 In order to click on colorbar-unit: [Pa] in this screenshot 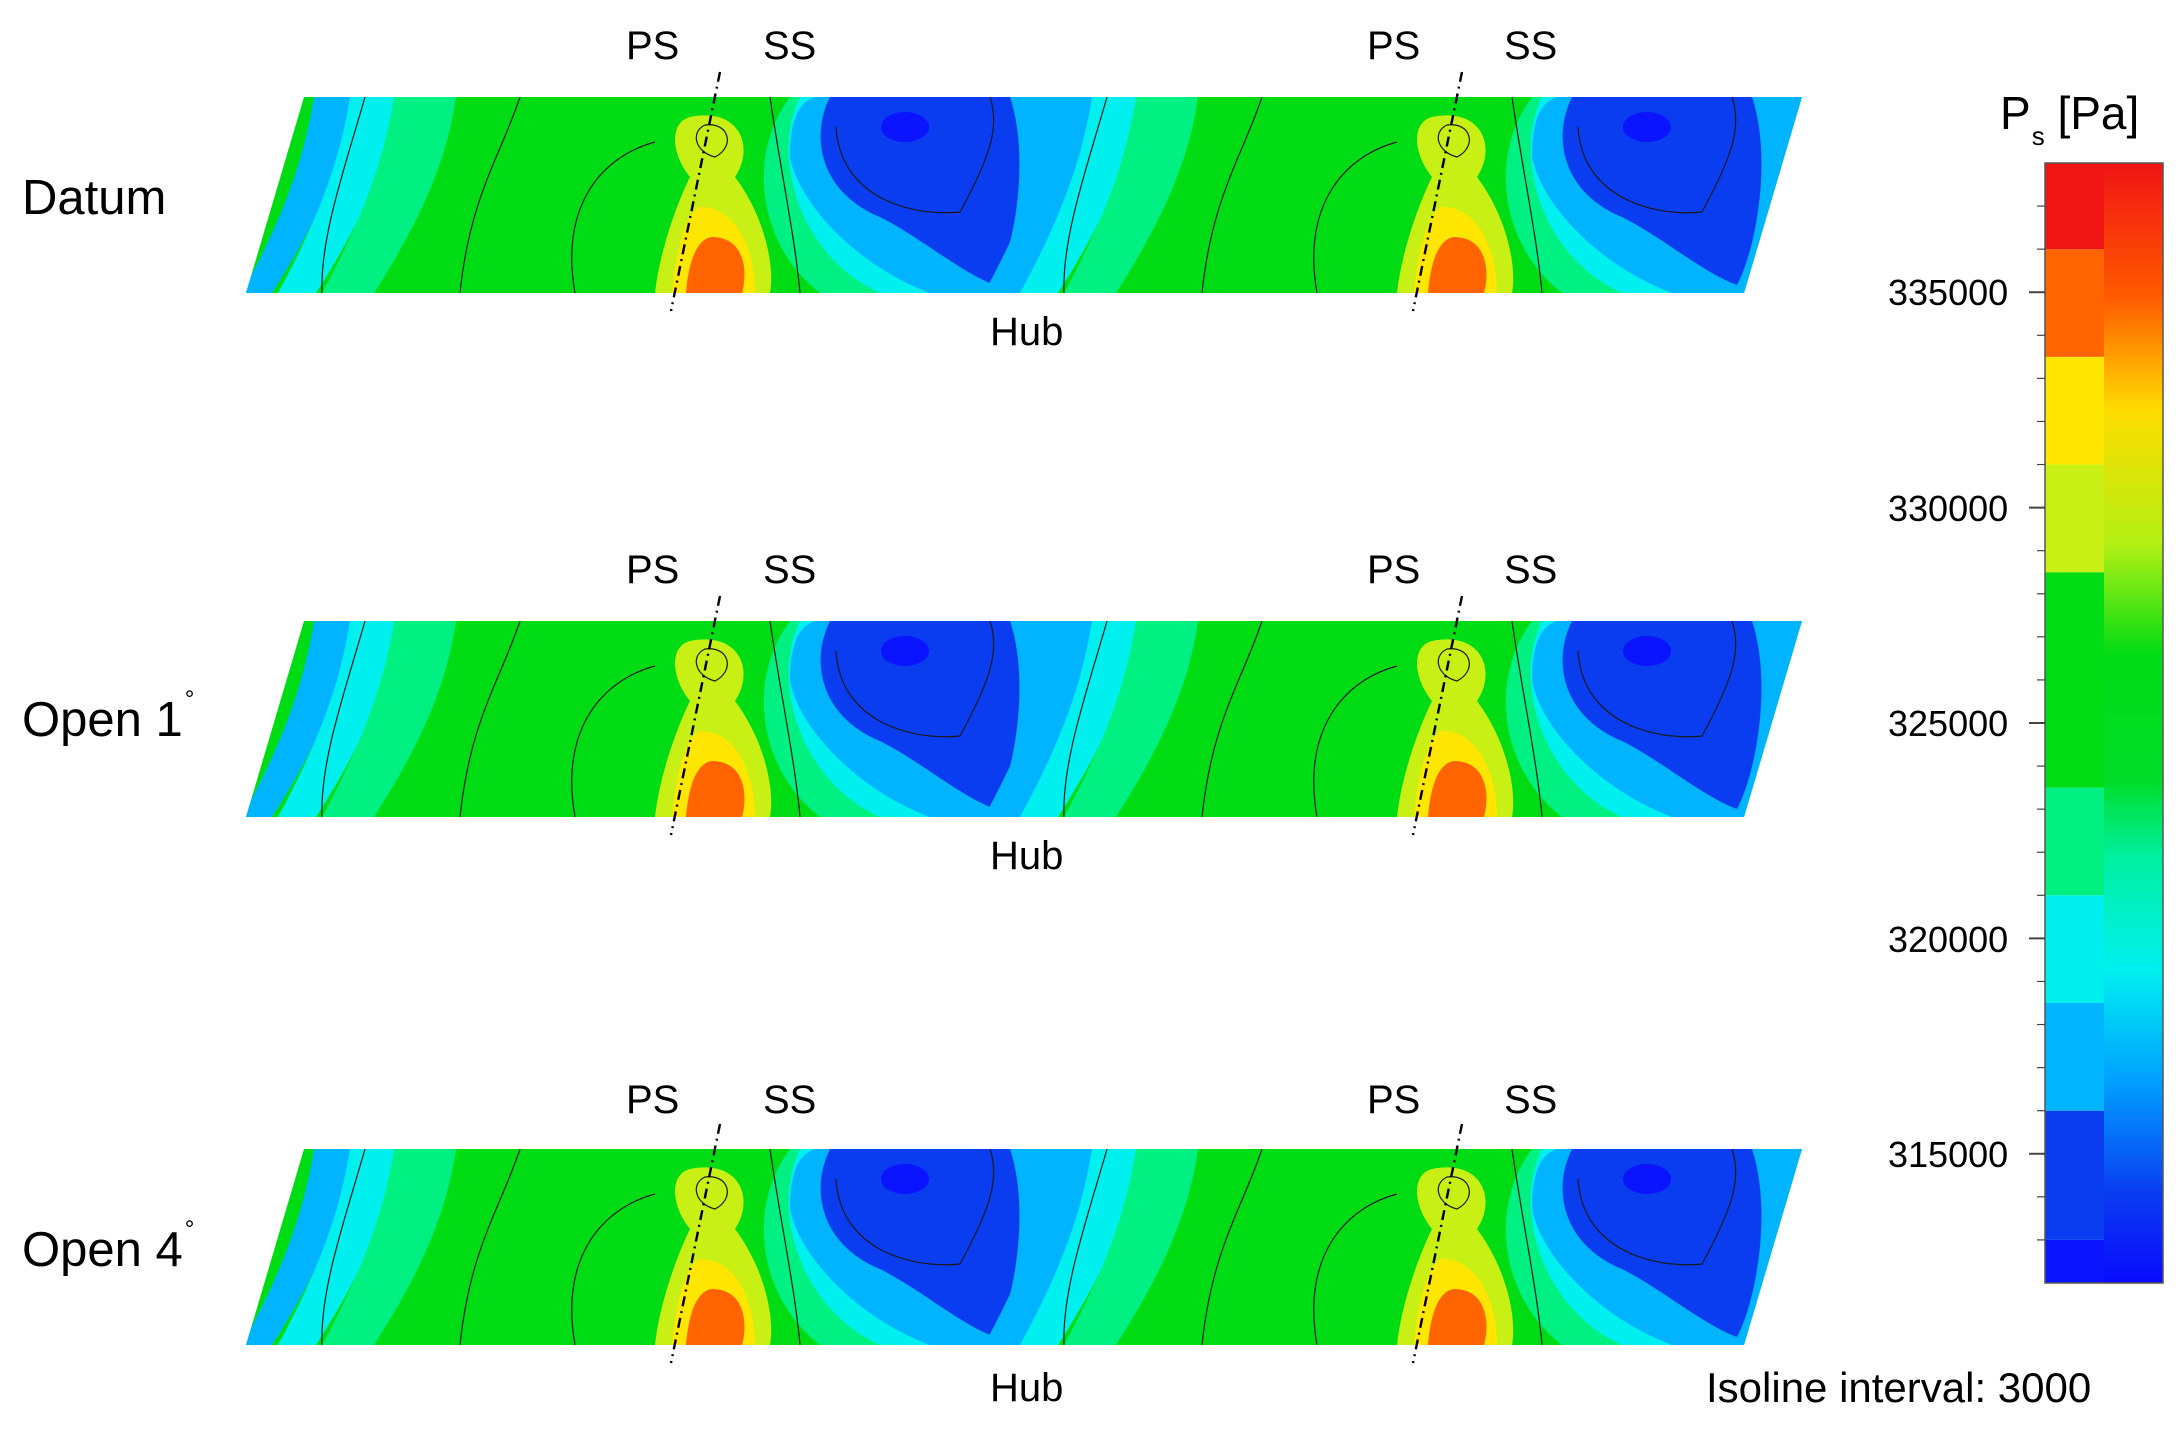, I will do `click(2098, 113)`.